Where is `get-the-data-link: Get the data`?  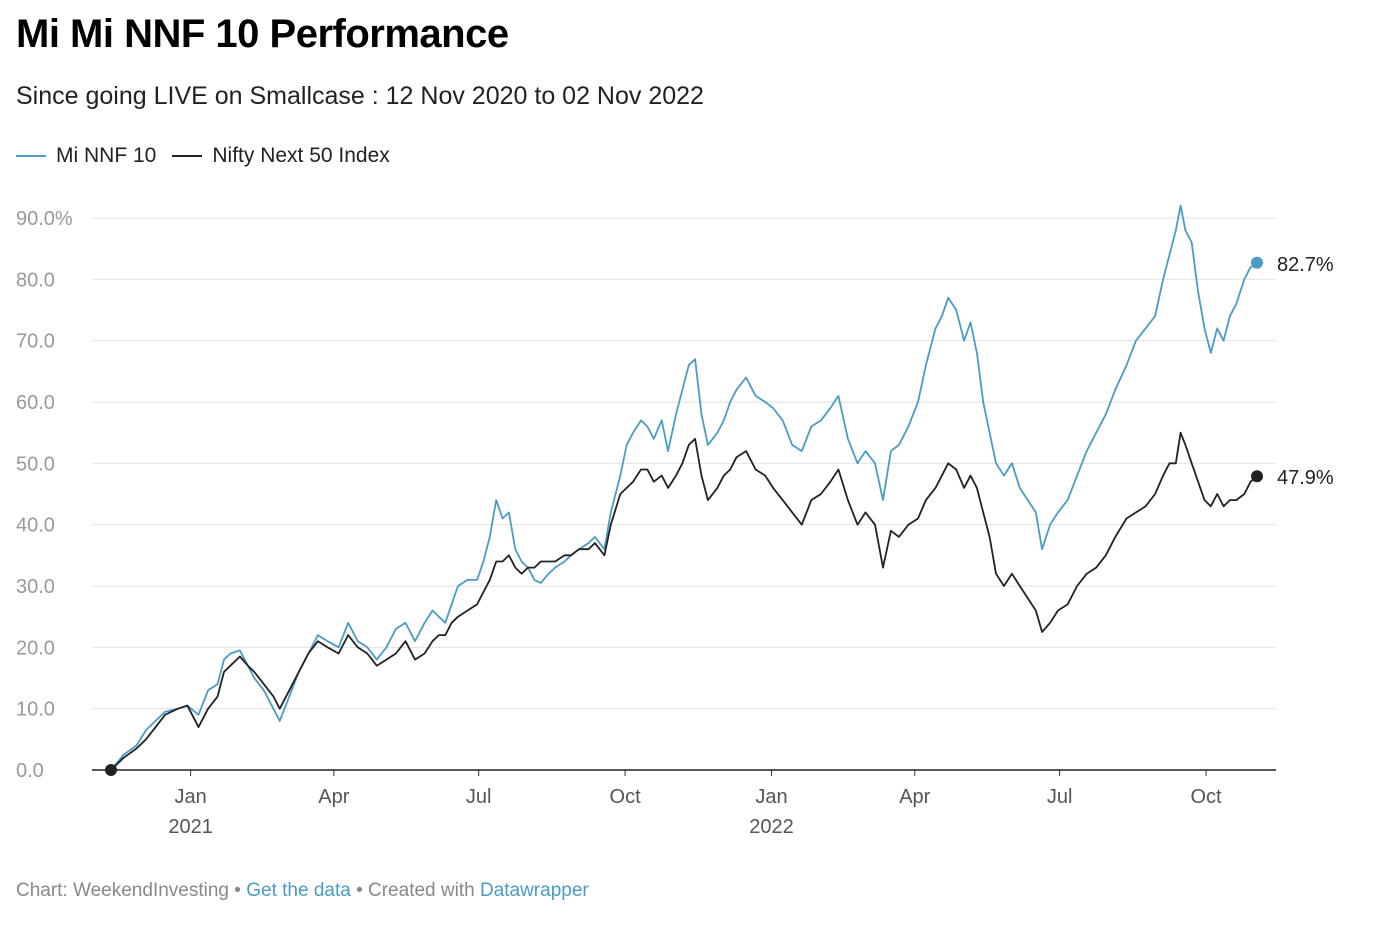 get-the-data-link: Get the data is located at coordinates (298, 890).